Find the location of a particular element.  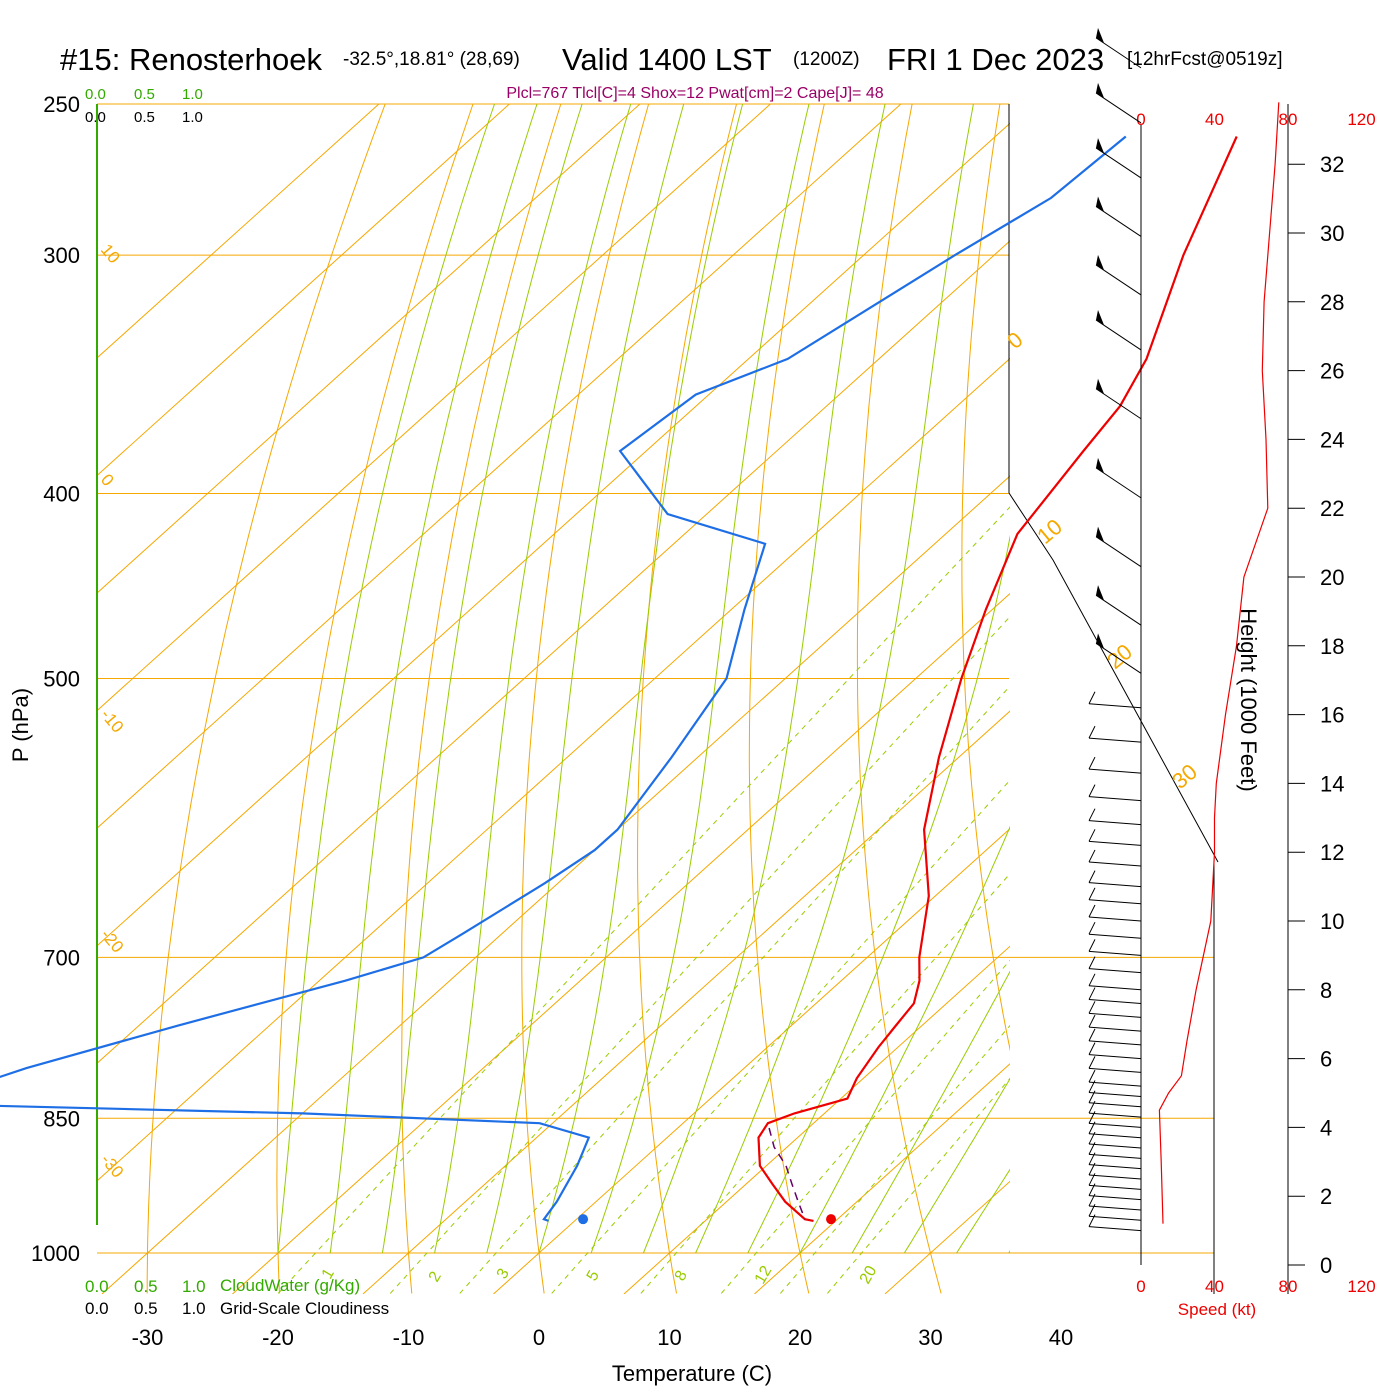

surface-dewpoint-dot is located at coordinates (583, 1219).